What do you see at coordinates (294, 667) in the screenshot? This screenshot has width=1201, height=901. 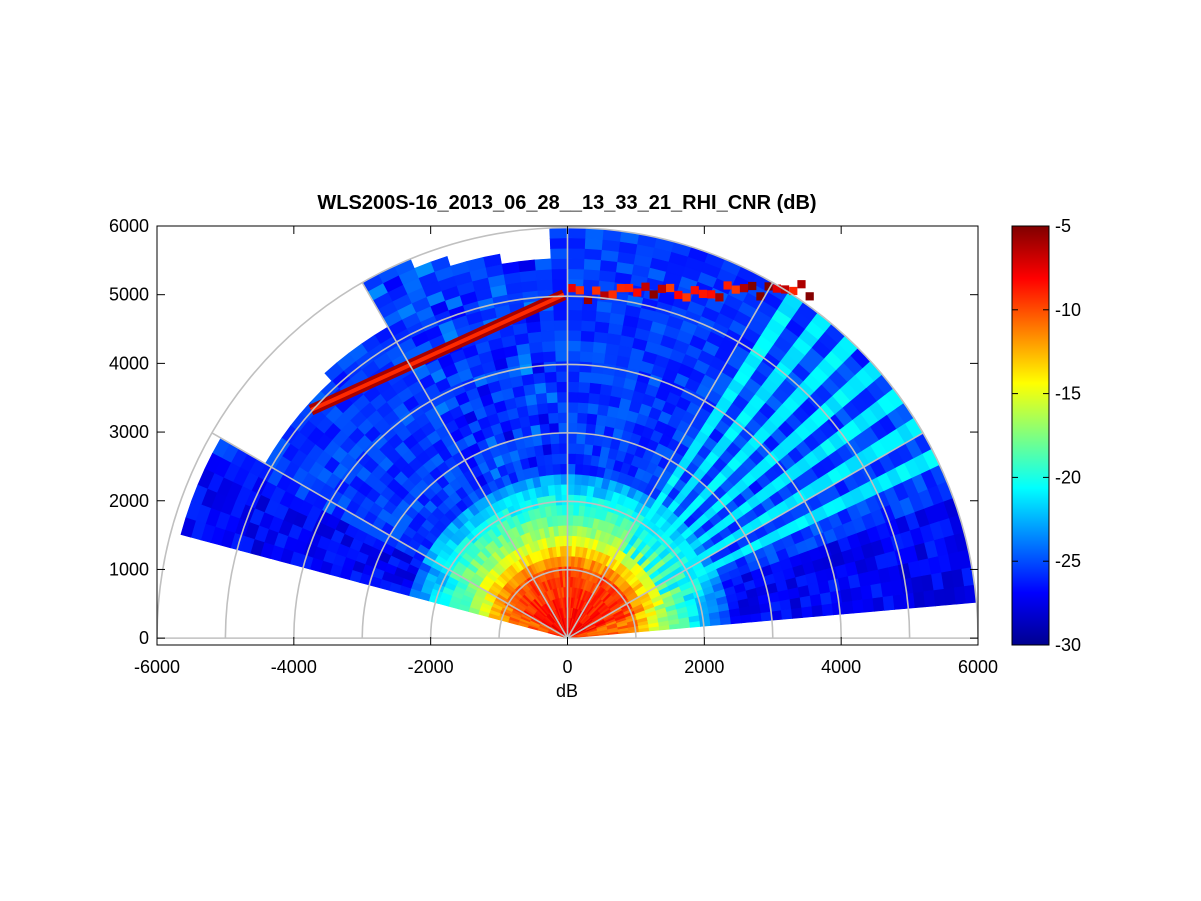 I see `x-tick-label: -4000` at bounding box center [294, 667].